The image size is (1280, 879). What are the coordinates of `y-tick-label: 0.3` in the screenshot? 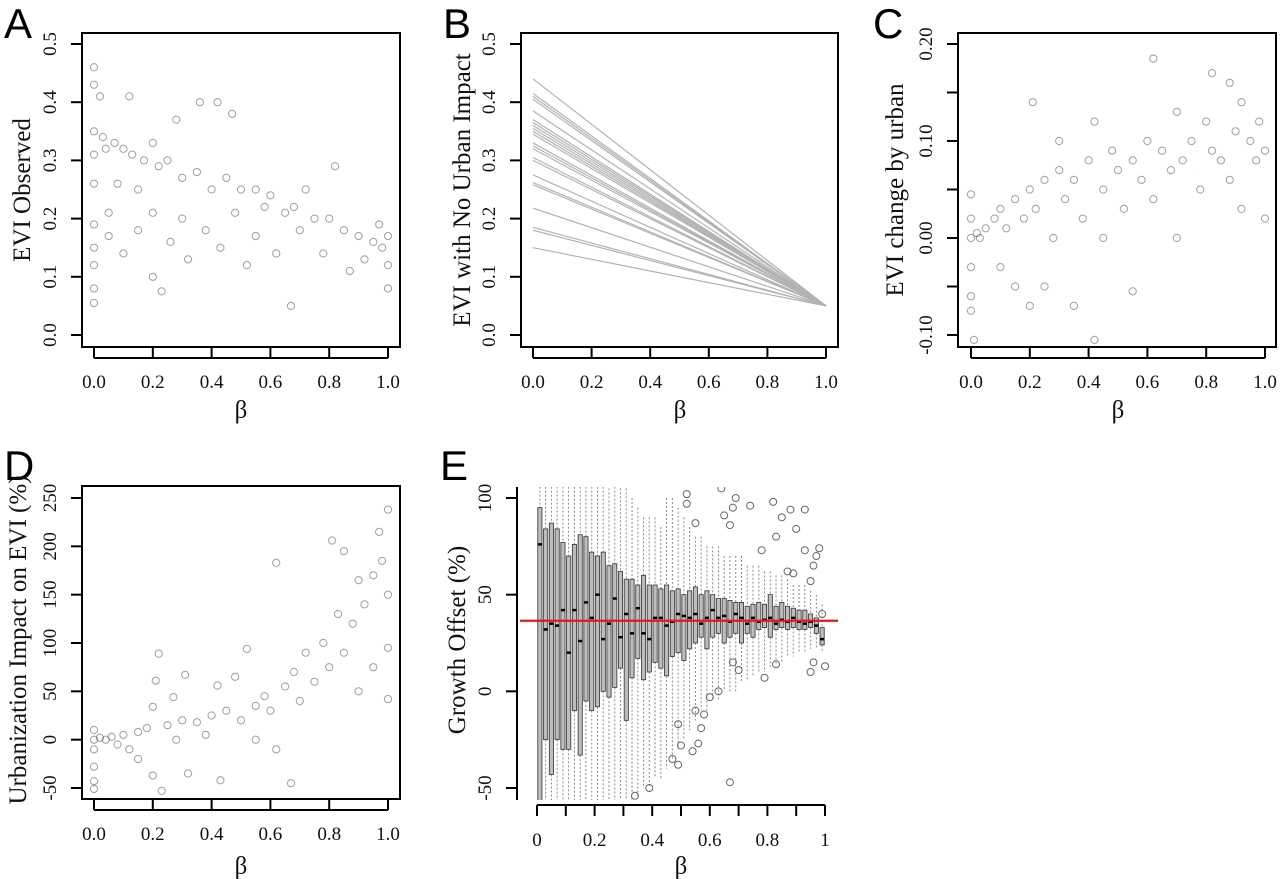 It's located at (489, 161).